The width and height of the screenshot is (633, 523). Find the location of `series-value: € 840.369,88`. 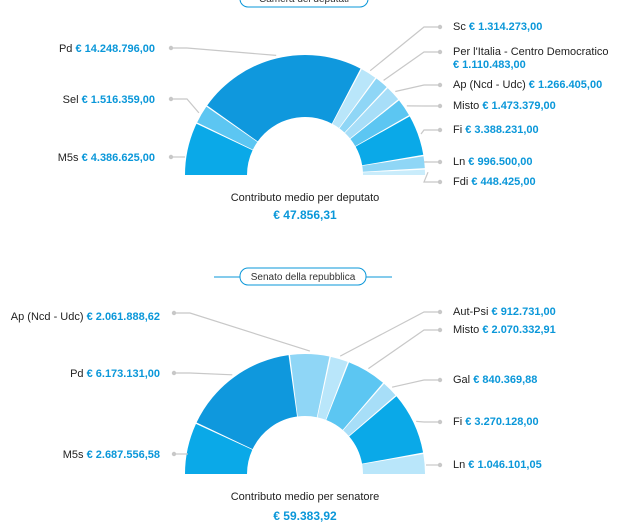

series-value: € 840.369,88 is located at coordinates (505, 380).